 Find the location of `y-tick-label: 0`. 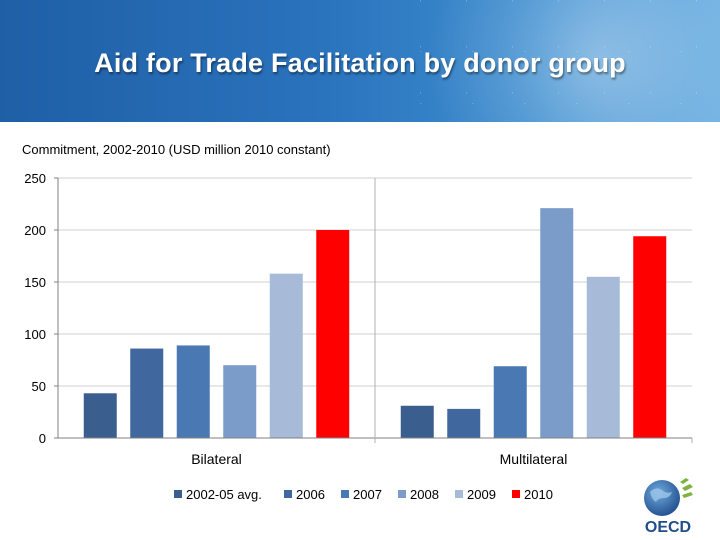

y-tick-label: 0 is located at coordinates (42, 438).